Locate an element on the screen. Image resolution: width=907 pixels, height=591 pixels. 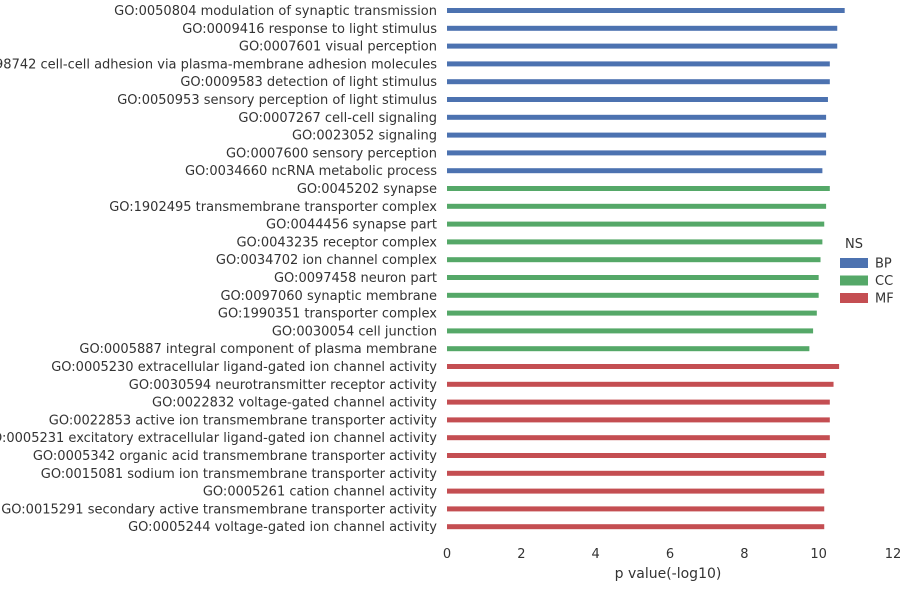
category-label: GO:0030054 cell junction is located at coordinates (354, 331).